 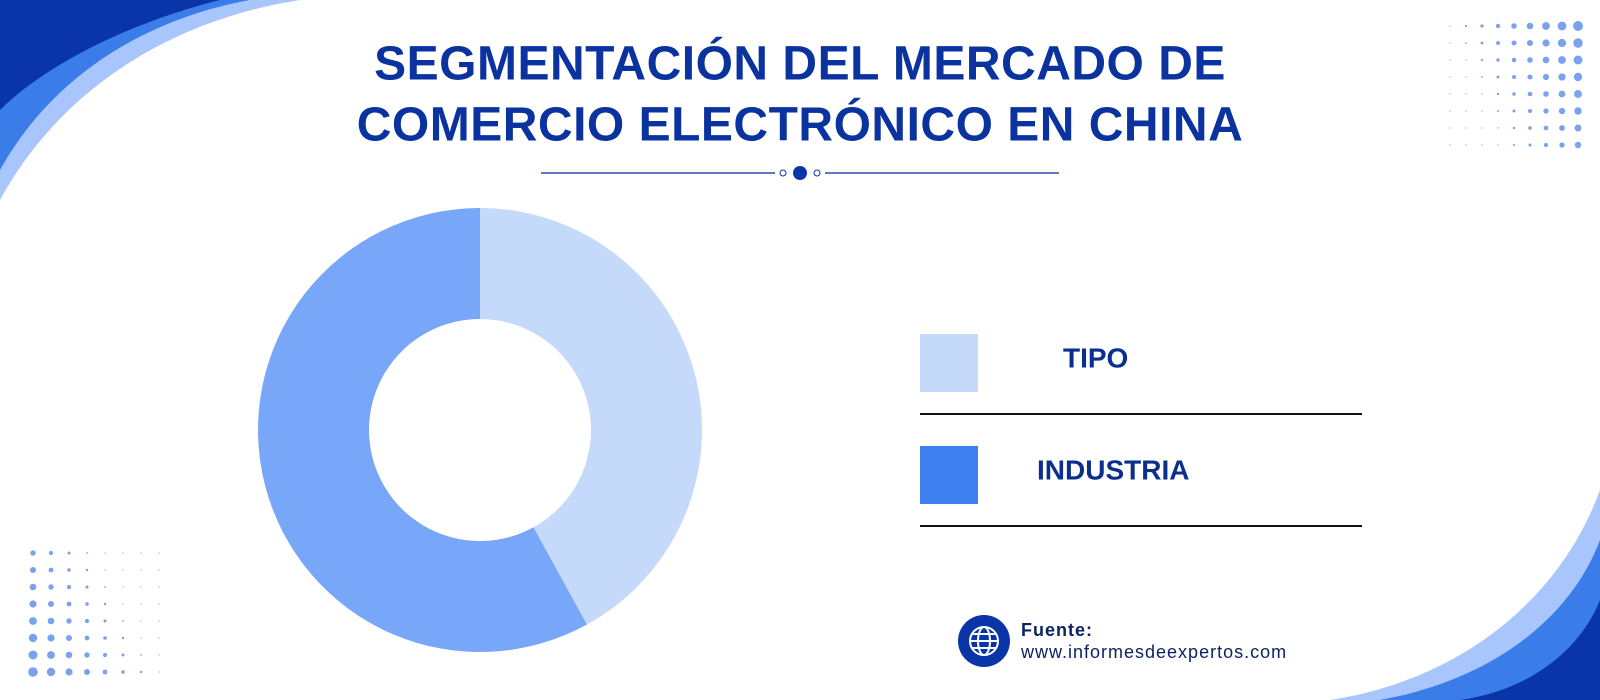 I want to click on chart-title: SEGMENTACIÓN DEL MERCADO DE, so click(x=800, y=63).